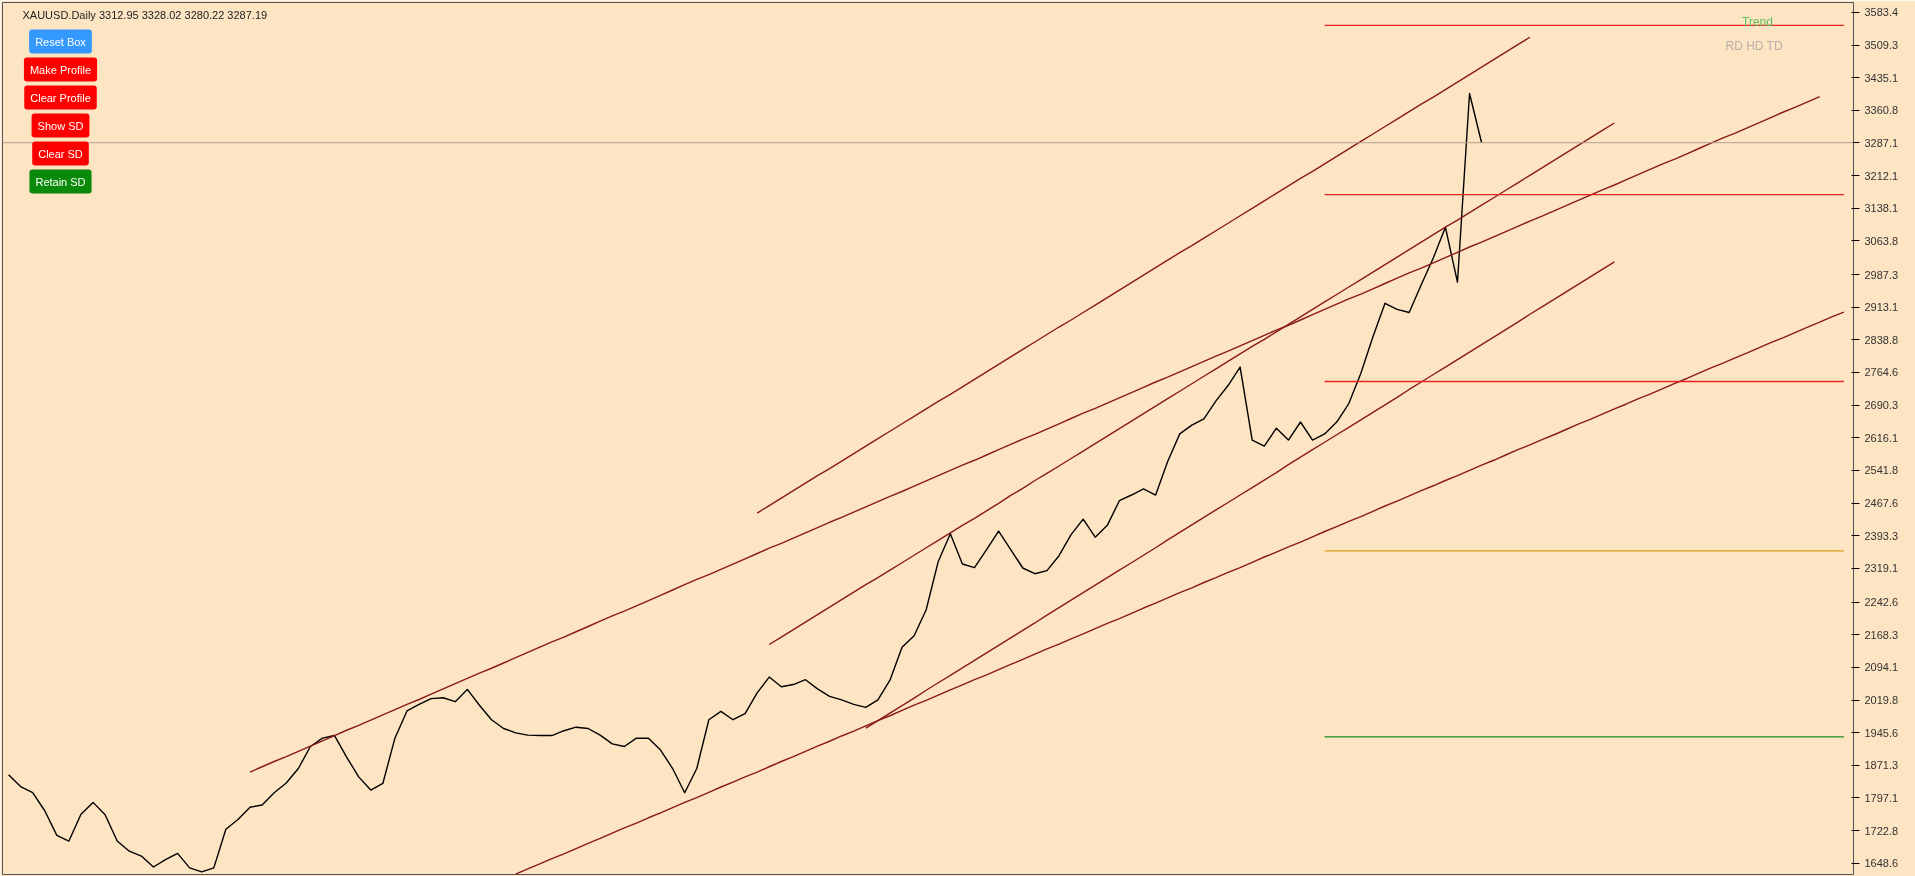 The width and height of the screenshot is (1915, 876). Describe the element at coordinates (1881, 372) in the screenshot. I see `y-tick-label: 2764.6` at that location.